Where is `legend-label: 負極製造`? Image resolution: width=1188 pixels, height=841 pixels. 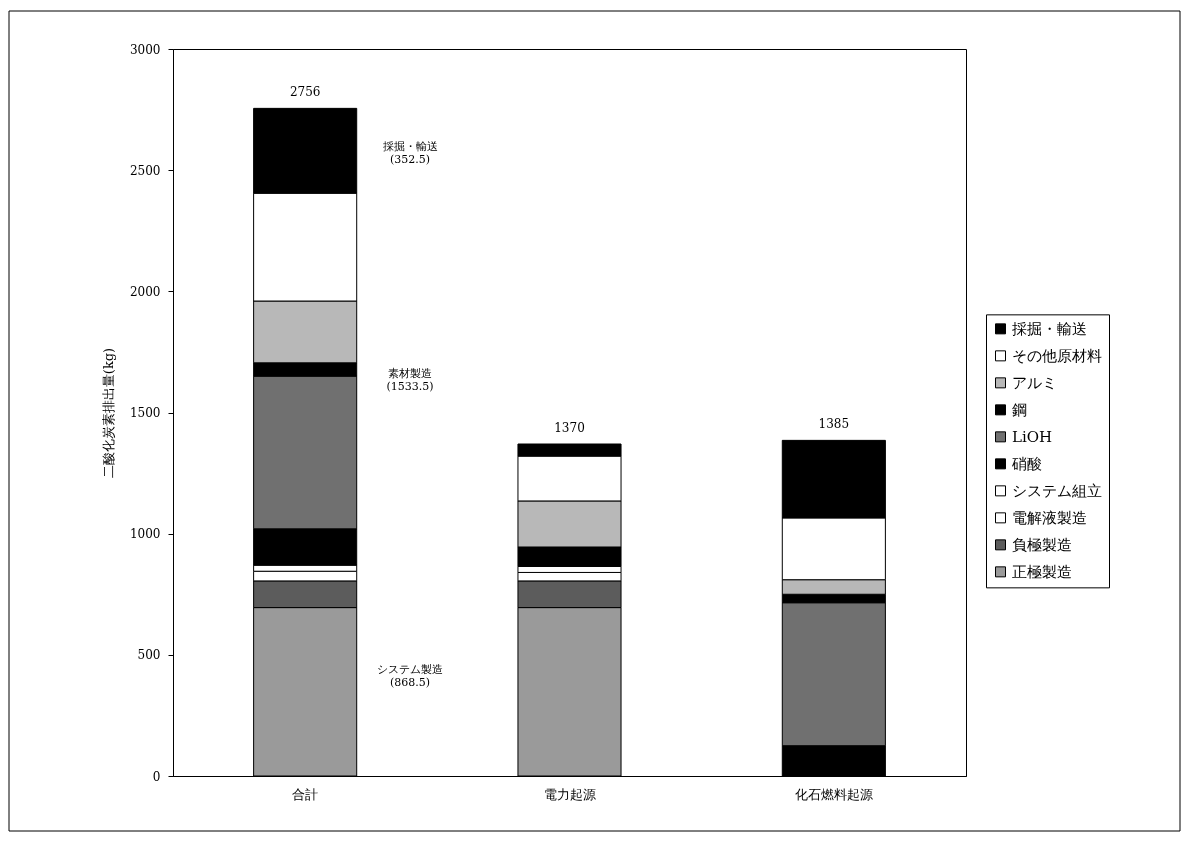 legend-label: 負極製造 is located at coordinates (1042, 544).